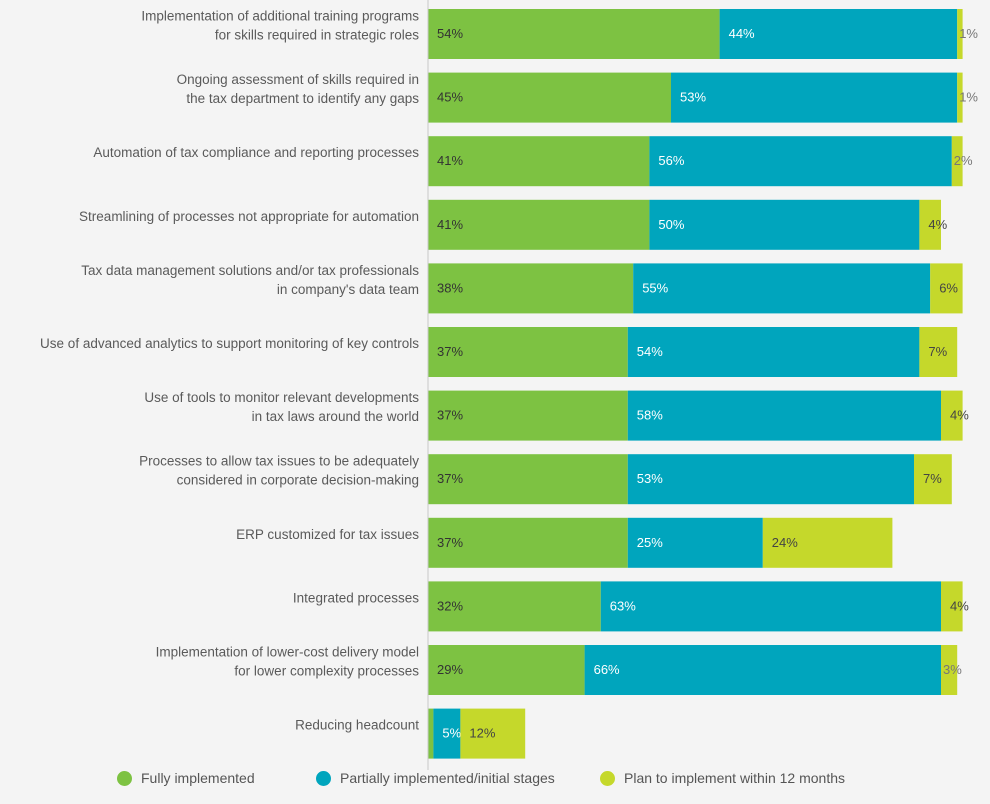  What do you see at coordinates (963, 160) in the screenshot?
I see `data-label-plan: 2%` at bounding box center [963, 160].